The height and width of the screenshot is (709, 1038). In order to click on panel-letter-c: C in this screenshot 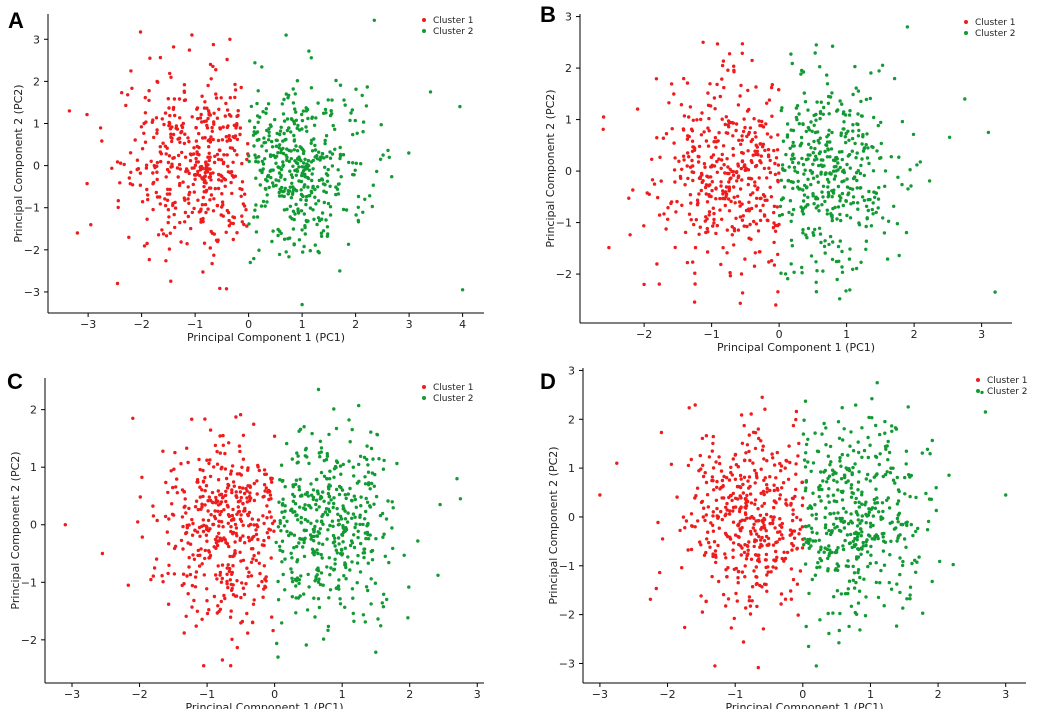, I will do `click(15, 381)`.